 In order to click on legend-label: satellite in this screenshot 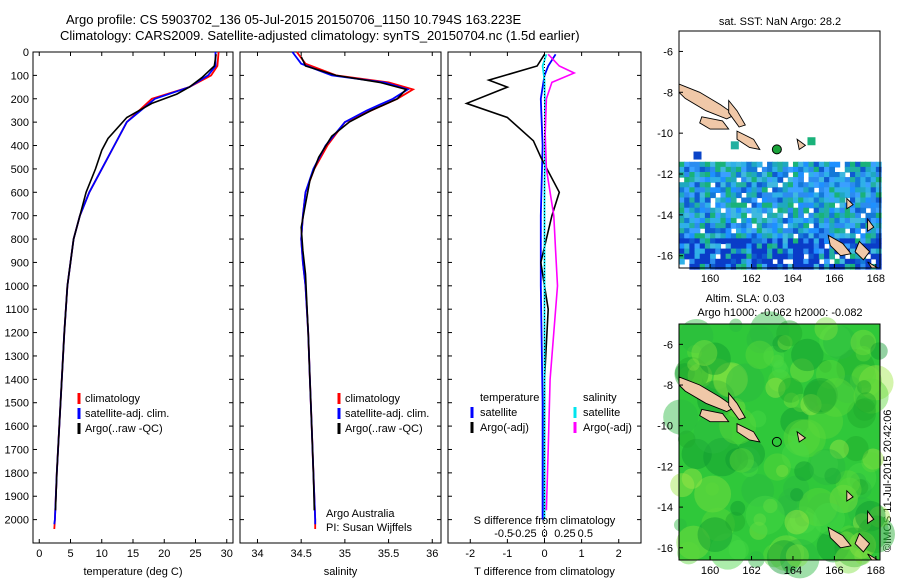, I will do `click(498, 413)`.